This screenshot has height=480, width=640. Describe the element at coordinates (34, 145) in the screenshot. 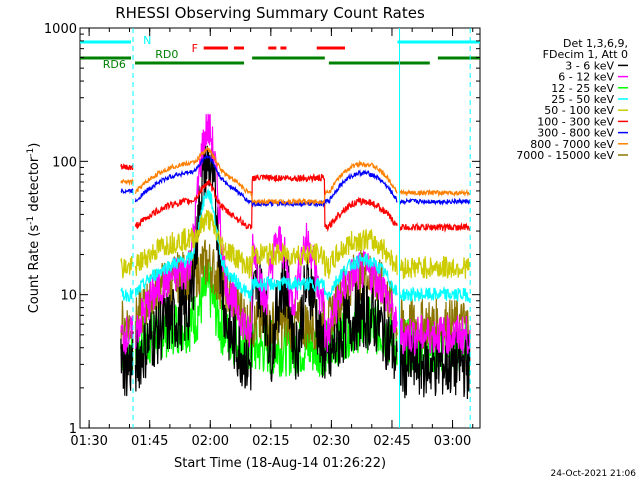

I see `y-axis-label-end: )` at that location.